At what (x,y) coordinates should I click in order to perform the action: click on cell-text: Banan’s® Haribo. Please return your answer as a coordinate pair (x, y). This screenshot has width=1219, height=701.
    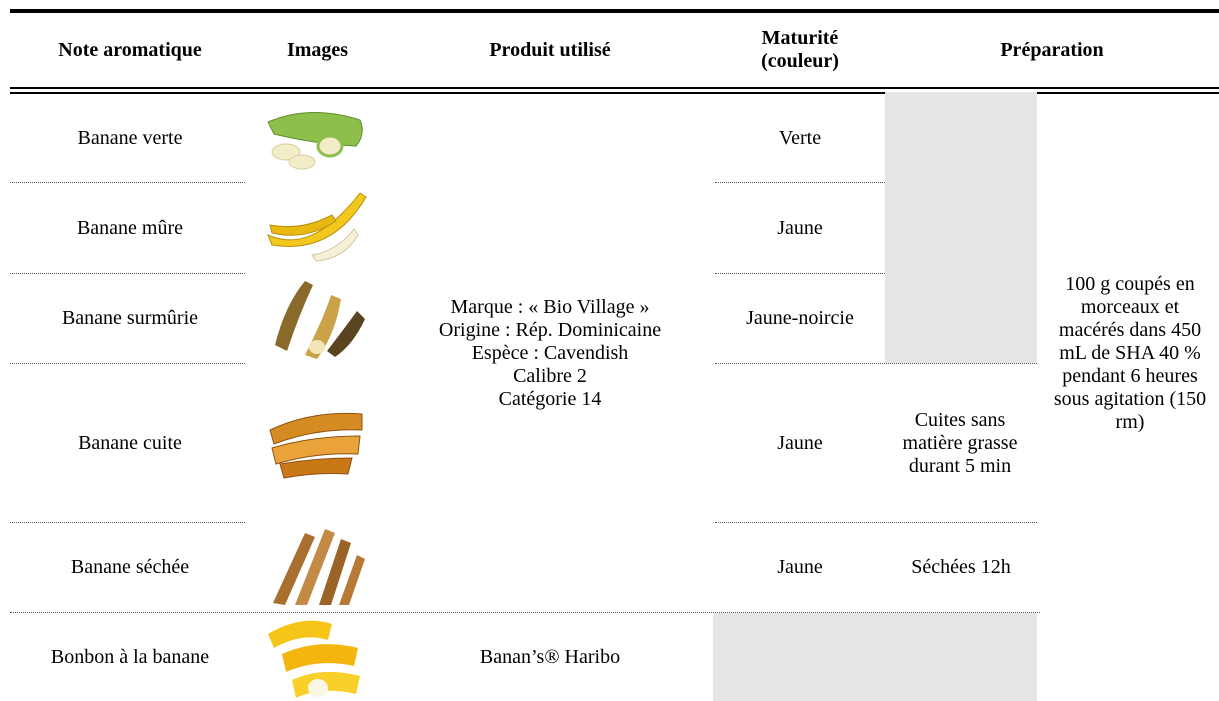
    Looking at the image, I should click on (550, 656).